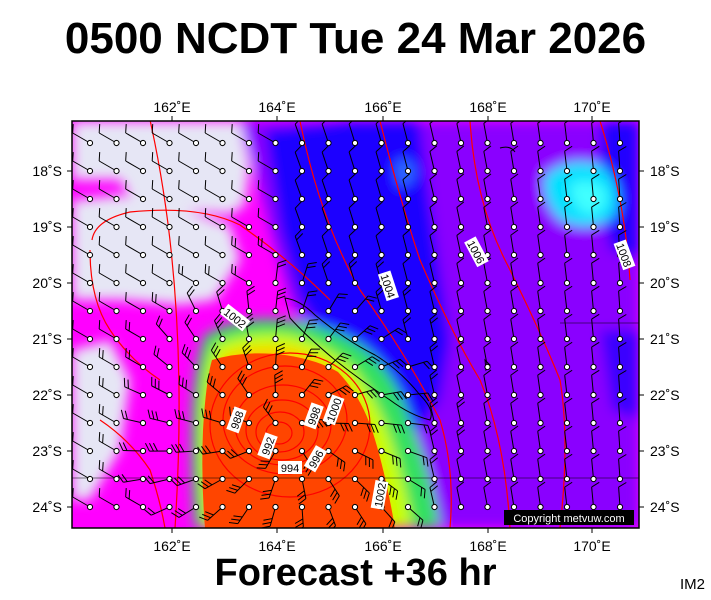 The image size is (711, 600). I want to click on lon-labels-top: 162˚E 164˚E 166˚E 168˚E 170˚E, so click(381, 107).